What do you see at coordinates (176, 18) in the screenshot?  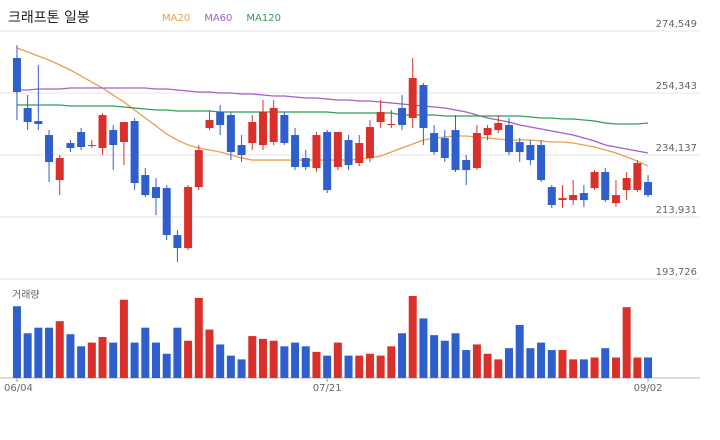 I see `legend-entry: MA20` at bounding box center [176, 18].